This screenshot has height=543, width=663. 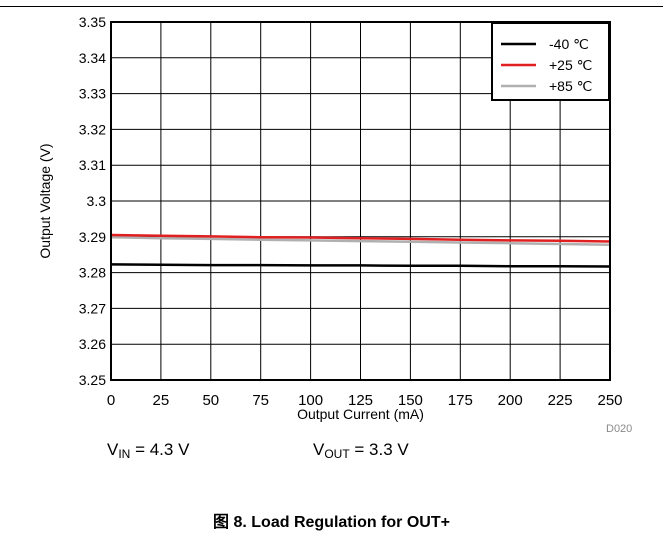 What do you see at coordinates (569, 44) in the screenshot?
I see `legend-entry-0: -40 ℃` at bounding box center [569, 44].